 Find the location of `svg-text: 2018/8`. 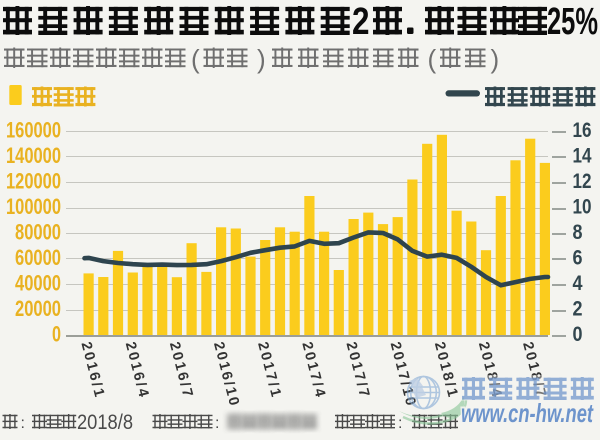

svg-text: 2018/8 is located at coordinates (105, 422).